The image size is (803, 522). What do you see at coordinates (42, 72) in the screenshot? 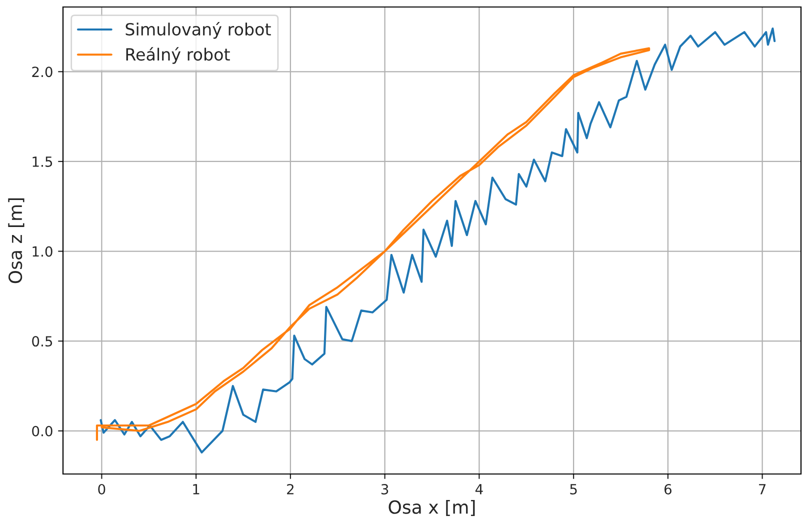
I see `y-tick-label: 2.0` at bounding box center [42, 72].